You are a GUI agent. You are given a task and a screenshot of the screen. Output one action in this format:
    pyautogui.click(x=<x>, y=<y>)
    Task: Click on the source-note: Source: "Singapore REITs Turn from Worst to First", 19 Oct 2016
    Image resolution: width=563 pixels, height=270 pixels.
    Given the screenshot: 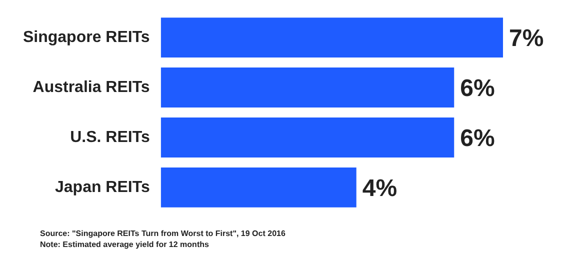 What is the action you would take?
    pyautogui.click(x=163, y=233)
    